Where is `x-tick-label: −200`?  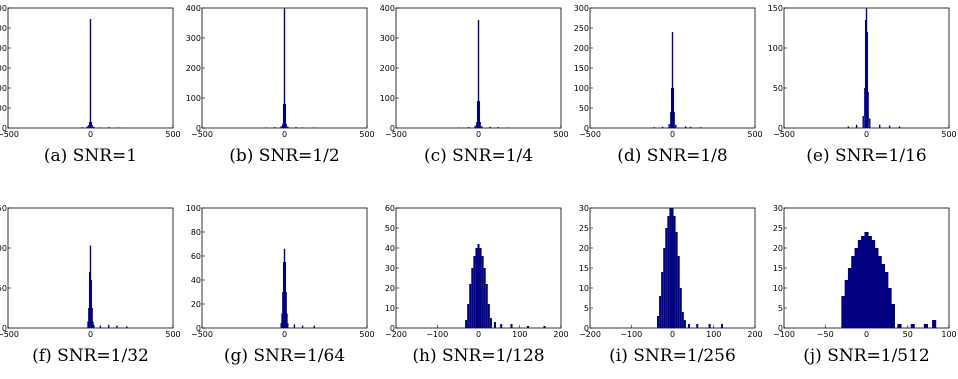 x-tick-label: −200 is located at coordinates (396, 334).